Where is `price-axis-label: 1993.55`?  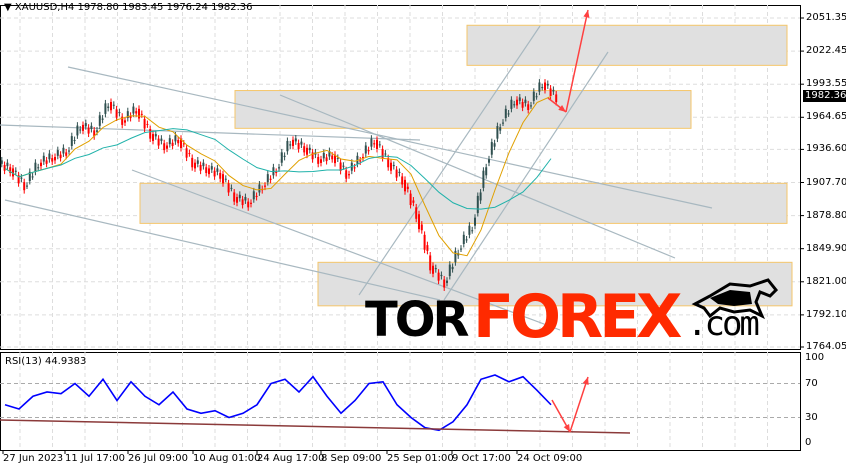
price-axis-label: 1993.55 is located at coordinates (826, 84).